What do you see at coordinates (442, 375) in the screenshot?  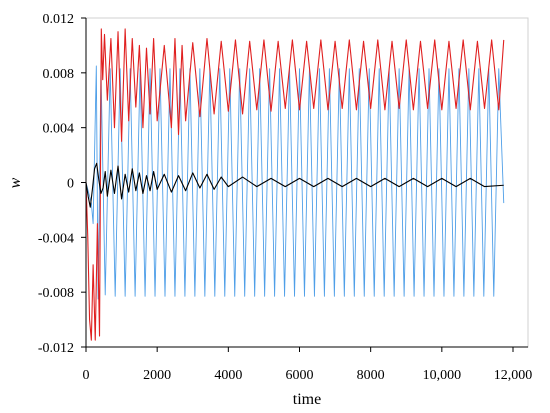 I see `x-tick-label: 10,000` at bounding box center [442, 375].